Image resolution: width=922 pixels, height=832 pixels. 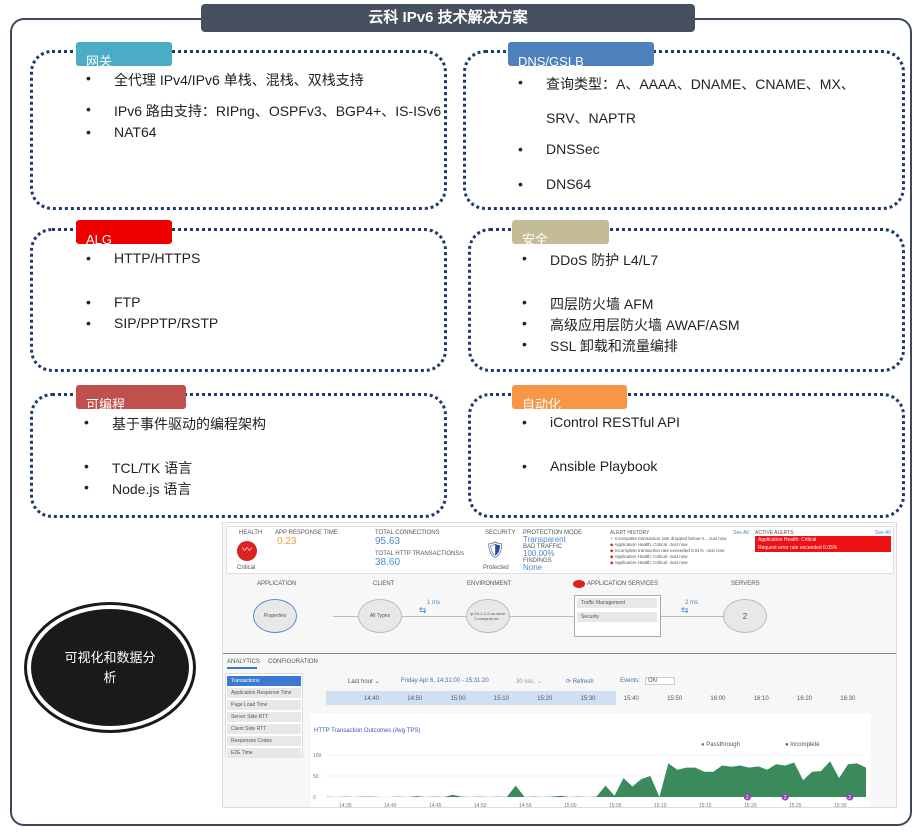 I want to click on bullet-item: • 四层防火墙 AFM, so click(x=588, y=303).